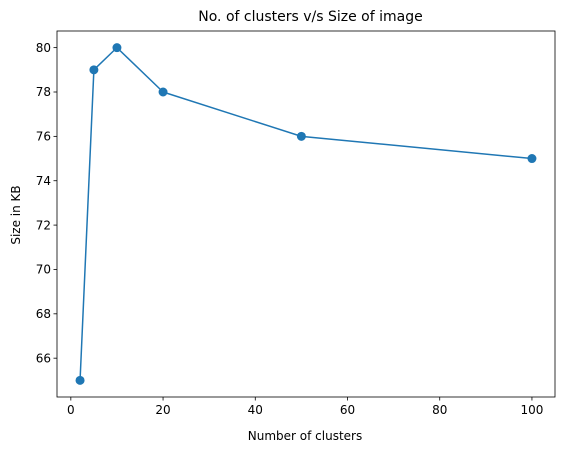 This screenshot has width=563, height=453. Describe the element at coordinates (310, 17) in the screenshot. I see `chart-title: No. of clusters v/s Size of image` at that location.